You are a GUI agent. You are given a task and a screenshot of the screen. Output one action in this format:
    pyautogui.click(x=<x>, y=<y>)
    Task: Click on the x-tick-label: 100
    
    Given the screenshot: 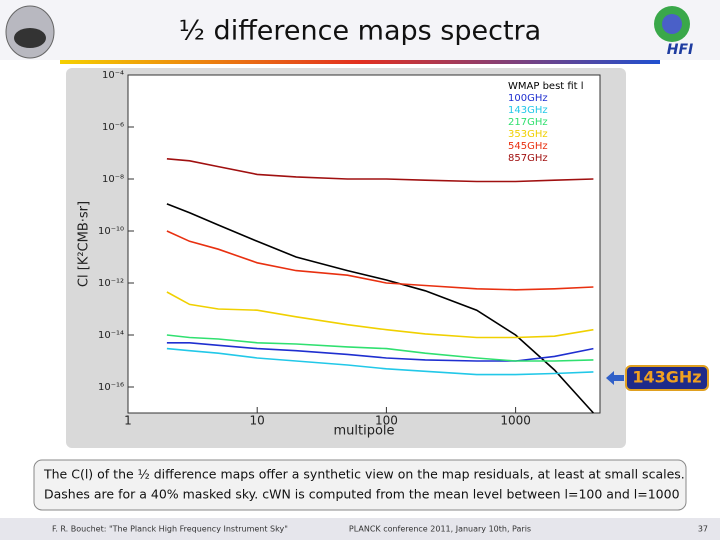 What is the action you would take?
    pyautogui.click(x=386, y=421)
    